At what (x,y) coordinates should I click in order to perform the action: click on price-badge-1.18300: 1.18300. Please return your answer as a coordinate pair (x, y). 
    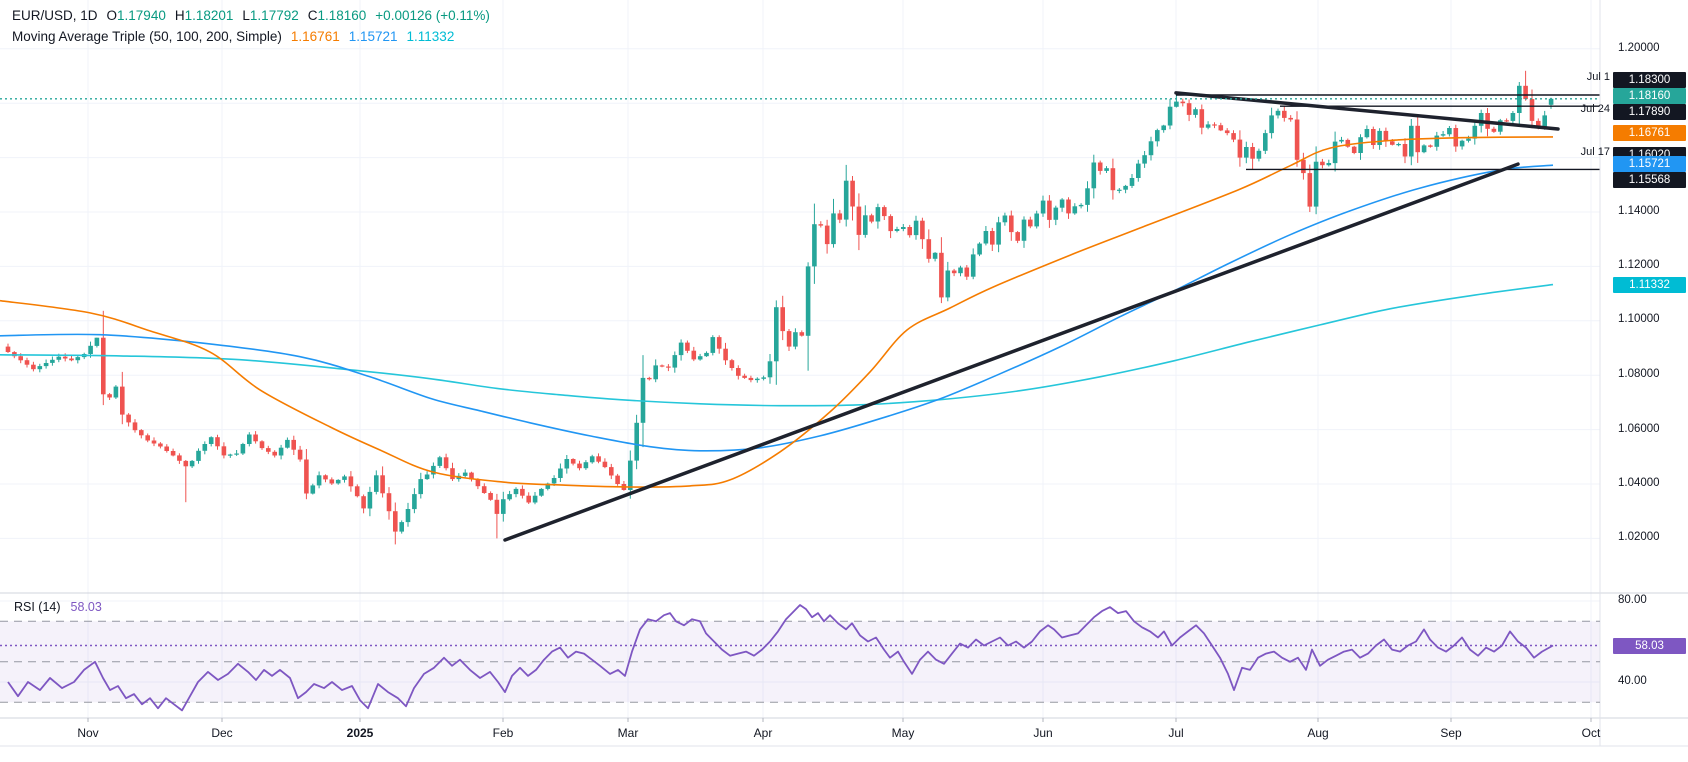
    Looking at the image, I should click on (1649, 80).